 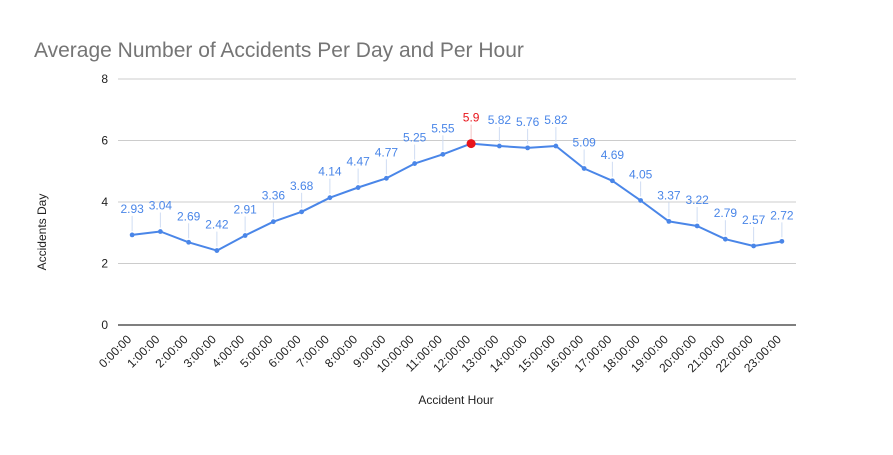 I want to click on data-label: 2.42, so click(x=217, y=225).